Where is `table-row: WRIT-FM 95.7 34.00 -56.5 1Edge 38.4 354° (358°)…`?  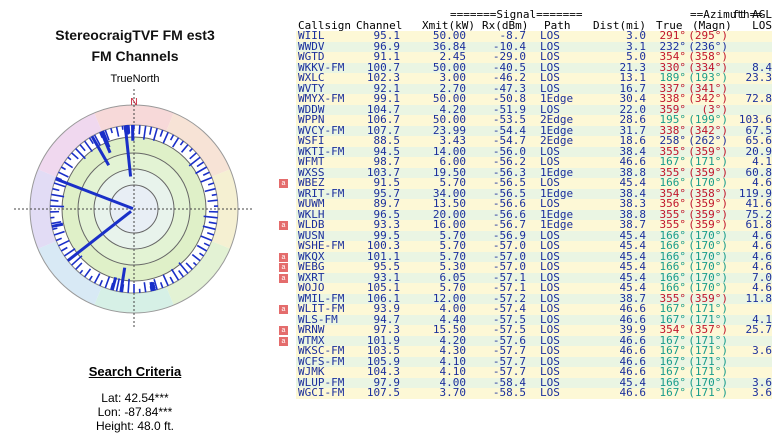
table-row: WRIT-FM 95.7 34.00 -56.5 1Edge 38.4 354° (358°)… is located at coordinates (534, 193).